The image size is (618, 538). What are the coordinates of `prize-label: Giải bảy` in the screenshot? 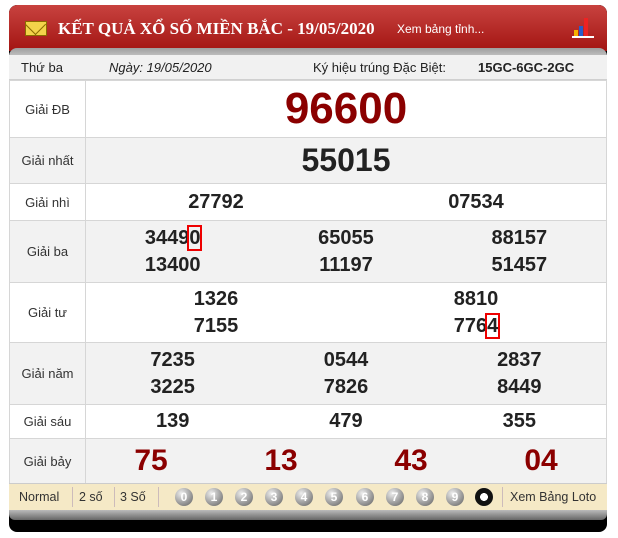 It's located at (47, 461).